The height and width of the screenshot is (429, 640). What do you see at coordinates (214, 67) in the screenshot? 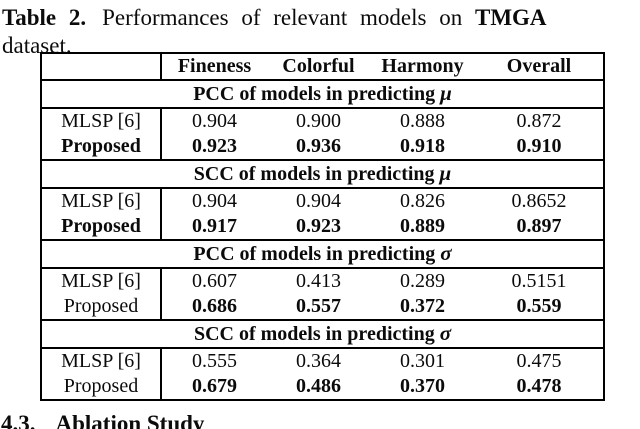
I see `column-header-fineness: Fineness` at bounding box center [214, 67].